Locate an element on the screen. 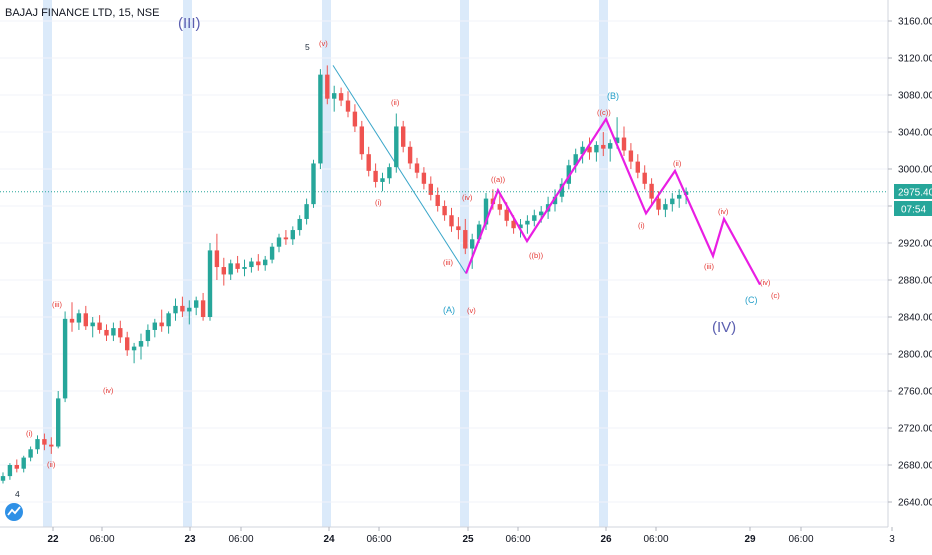  price-tick-label: 3040.00 is located at coordinates (915, 133).